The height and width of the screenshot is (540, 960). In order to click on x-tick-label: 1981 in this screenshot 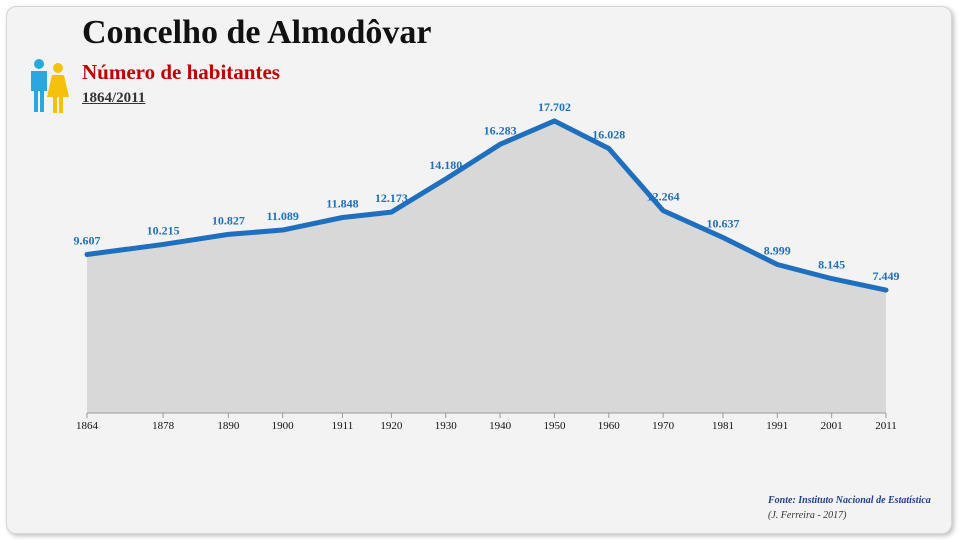, I will do `click(723, 426)`.